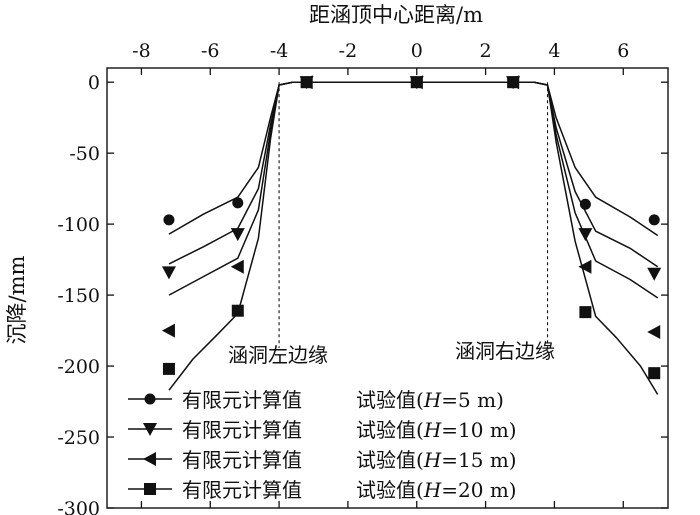 This screenshot has width=700, height=515. I want to click on y-tick-label: -200, so click(78, 367).